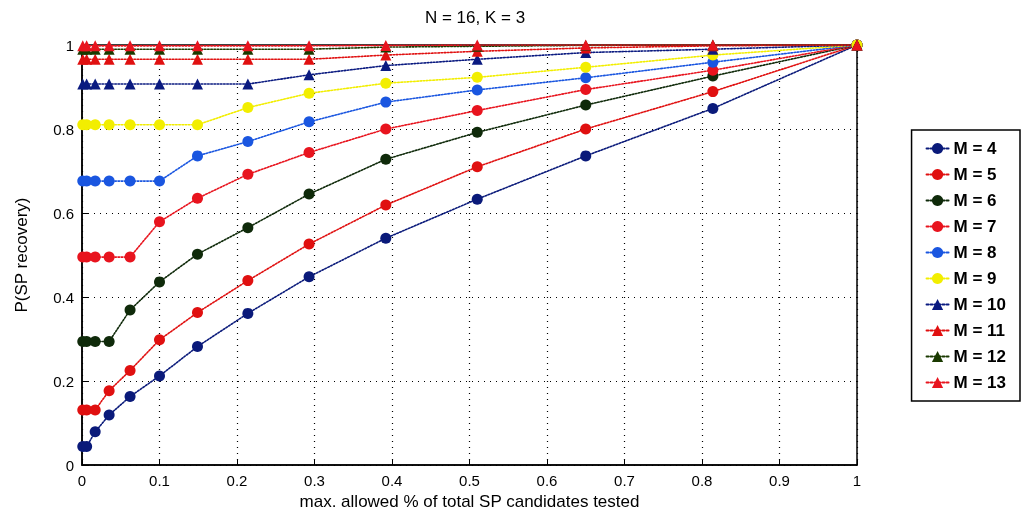 The image size is (1024, 531). What do you see at coordinates (979, 330) in the screenshot?
I see `legend-label: M = 11` at bounding box center [979, 330].